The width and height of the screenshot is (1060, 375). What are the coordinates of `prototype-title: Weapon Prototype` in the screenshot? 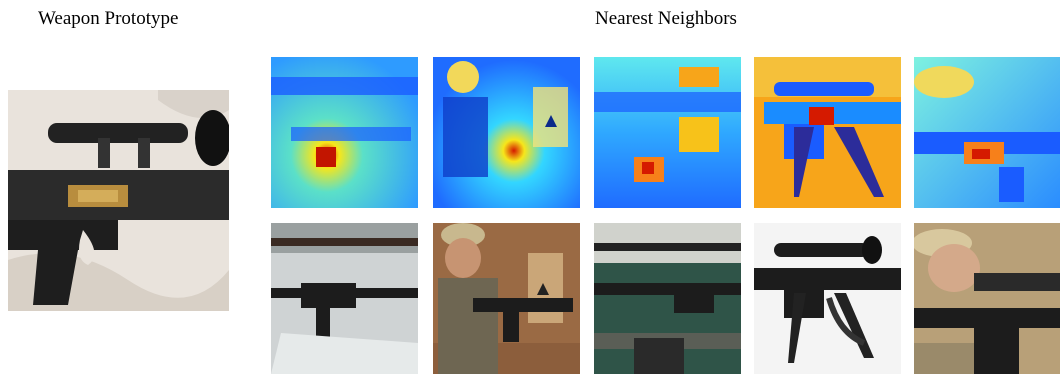 It's located at (108, 18).